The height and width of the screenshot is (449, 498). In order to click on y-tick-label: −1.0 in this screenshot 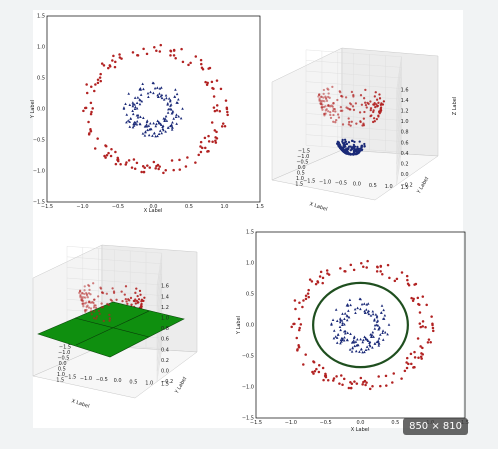, I will do `click(325, 182)`.